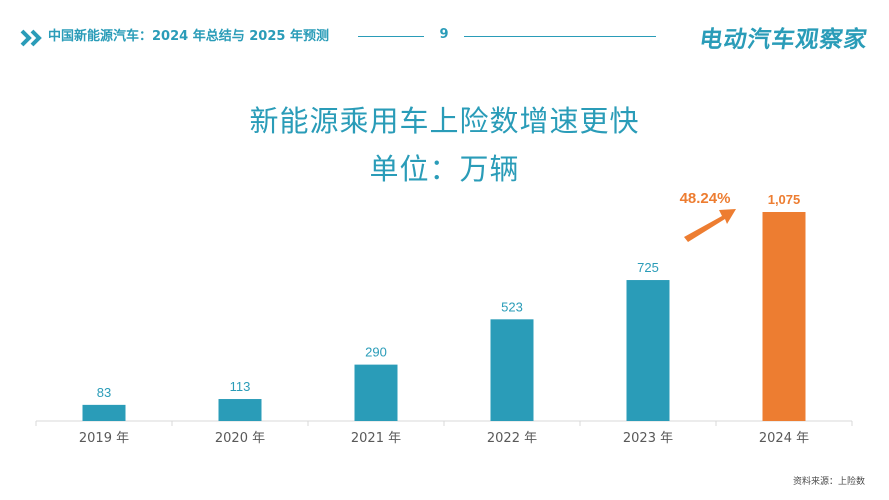 The height and width of the screenshot is (500, 889). What do you see at coordinates (512, 306) in the screenshot?
I see `data-label: 523` at bounding box center [512, 306].